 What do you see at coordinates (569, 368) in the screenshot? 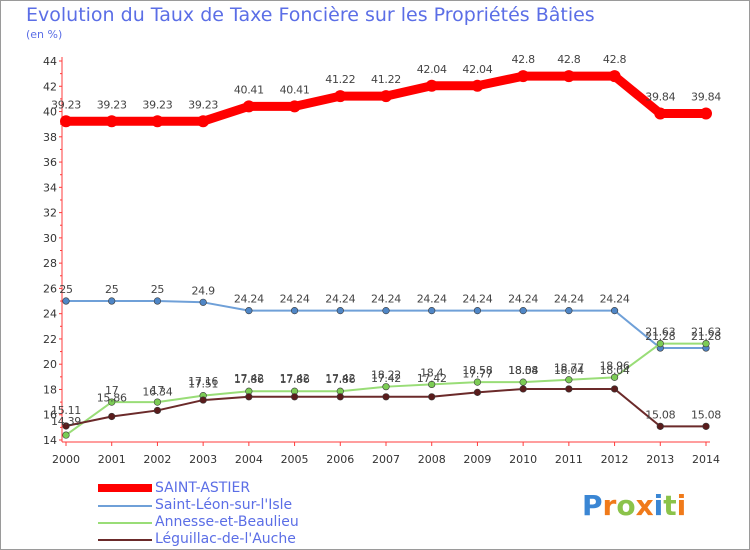
I see `data-label: 18.77` at bounding box center [569, 368].